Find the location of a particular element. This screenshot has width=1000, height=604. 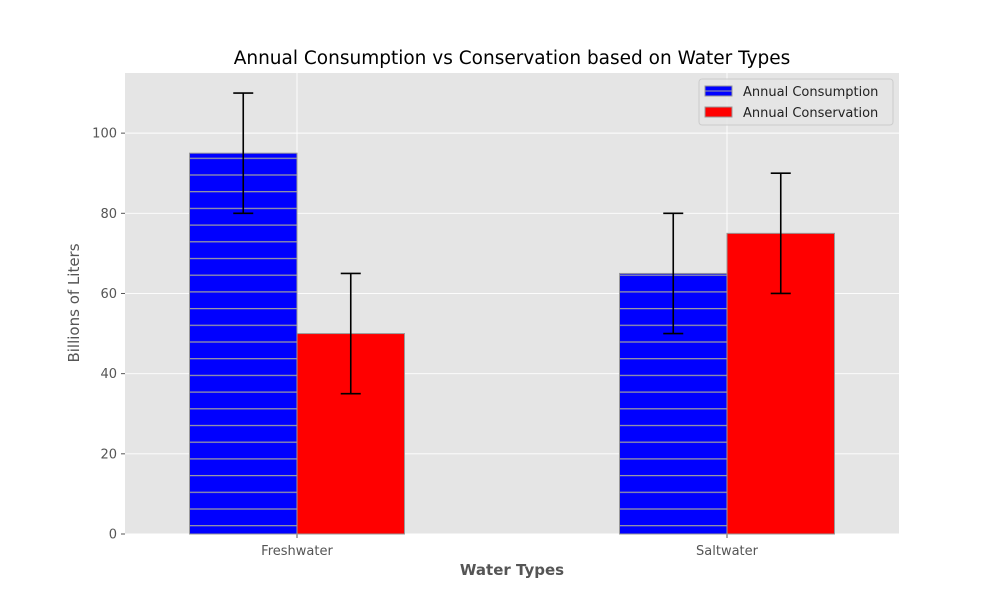

y-tick-label: 80 is located at coordinates (108, 214).